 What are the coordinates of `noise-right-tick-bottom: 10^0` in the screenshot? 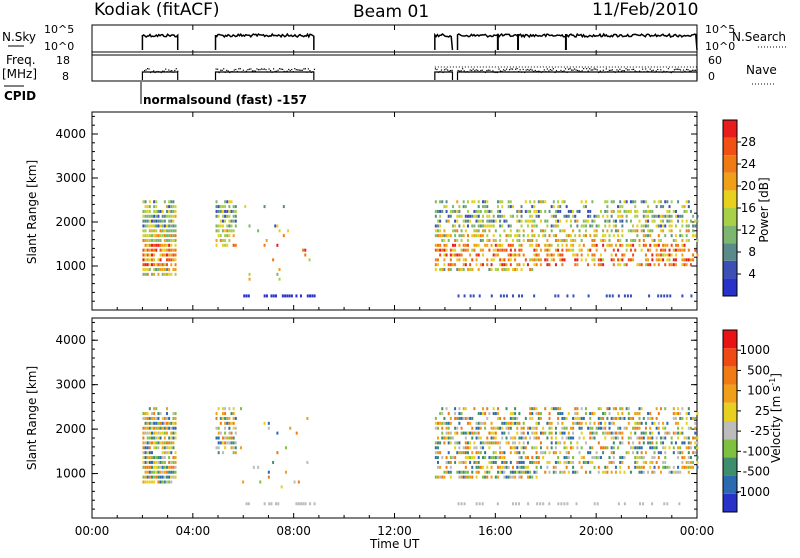 It's located at (720, 46).